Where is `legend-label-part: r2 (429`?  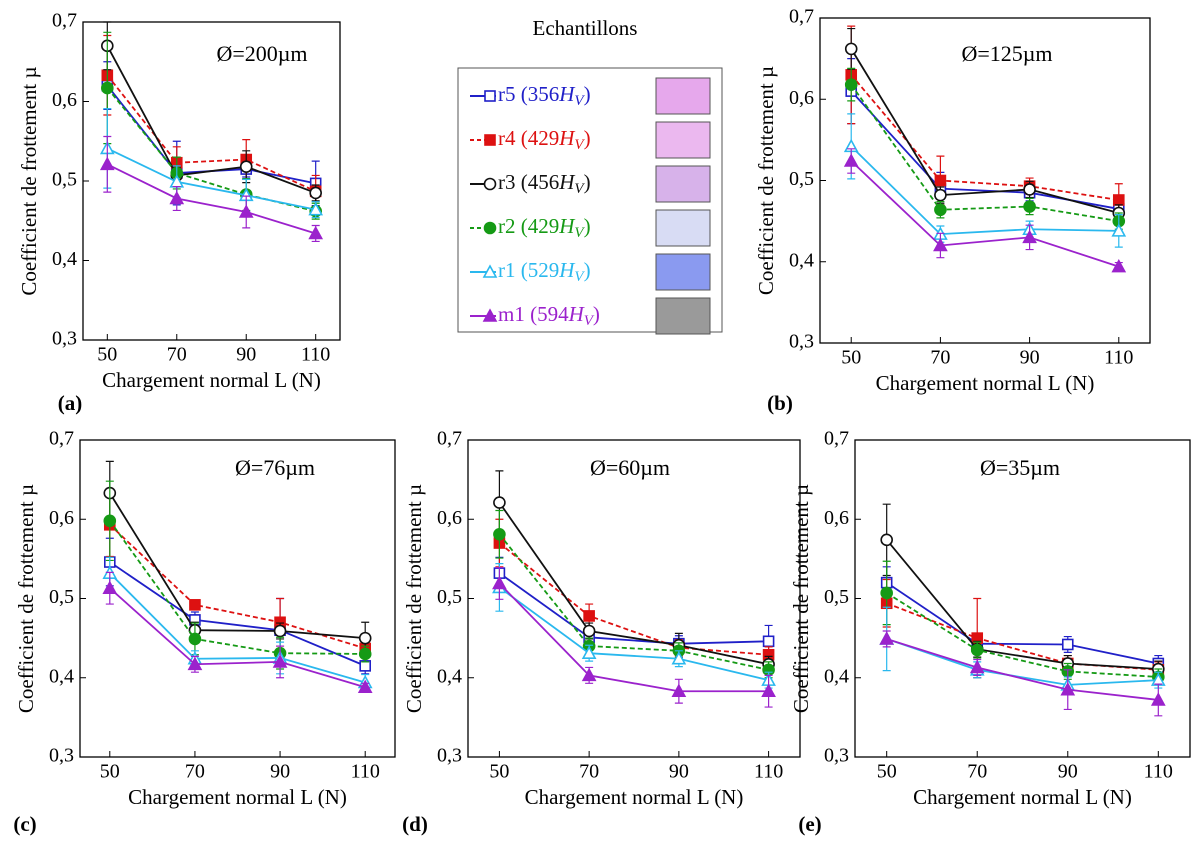
legend-label-part: r2 (429 is located at coordinates (528, 226).